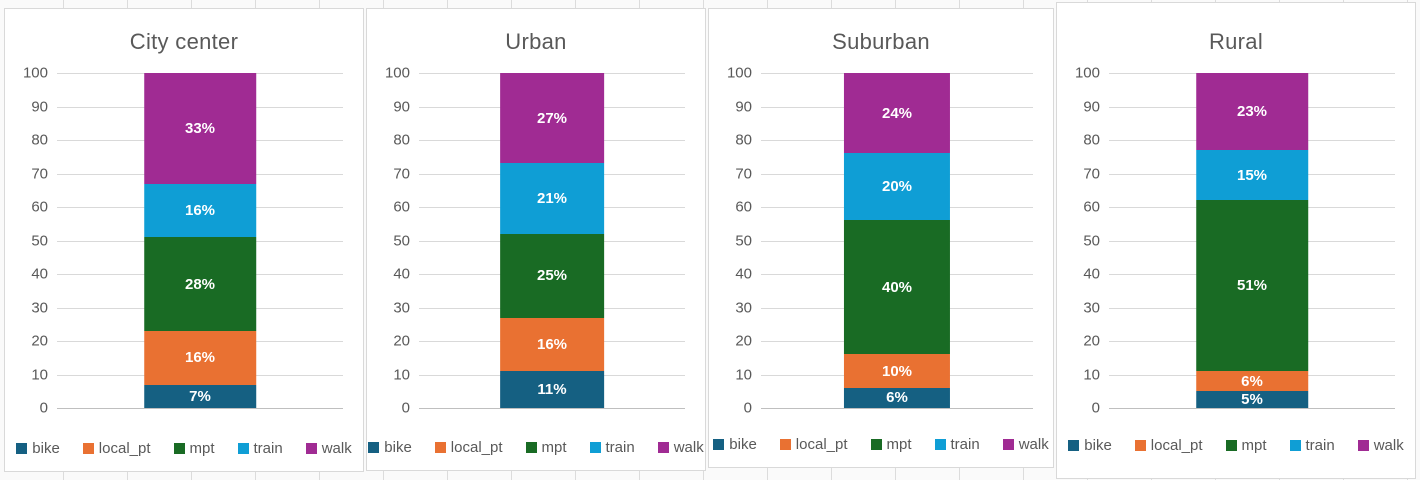 The width and height of the screenshot is (1420, 480). I want to click on chart-title: City center, so click(184, 41).